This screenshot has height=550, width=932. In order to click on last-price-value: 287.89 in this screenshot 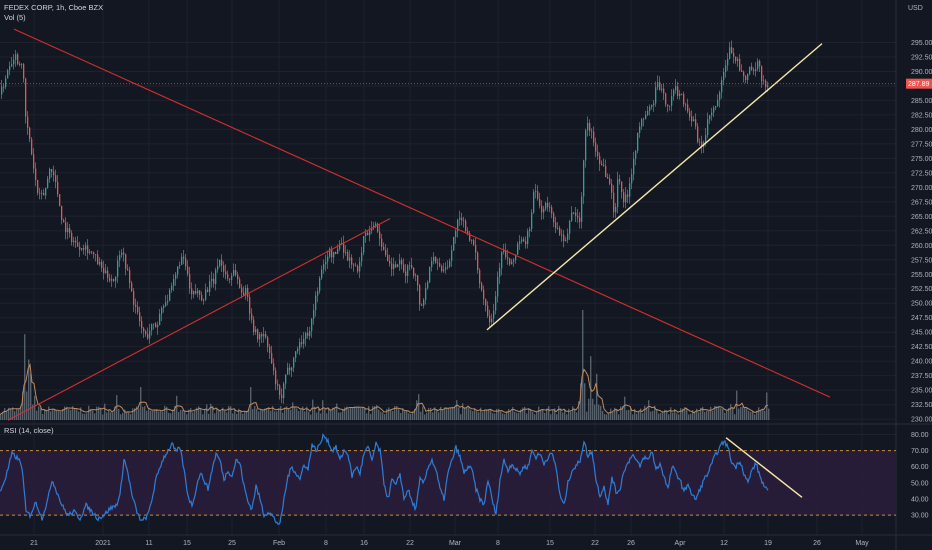, I will do `click(919, 84)`.